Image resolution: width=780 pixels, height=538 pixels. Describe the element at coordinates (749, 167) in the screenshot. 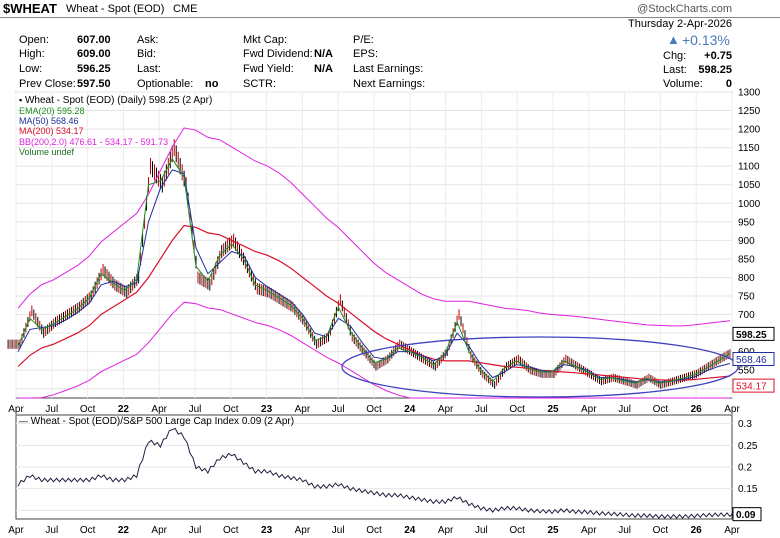

I see `main-y-tick-label: 1100` at that location.